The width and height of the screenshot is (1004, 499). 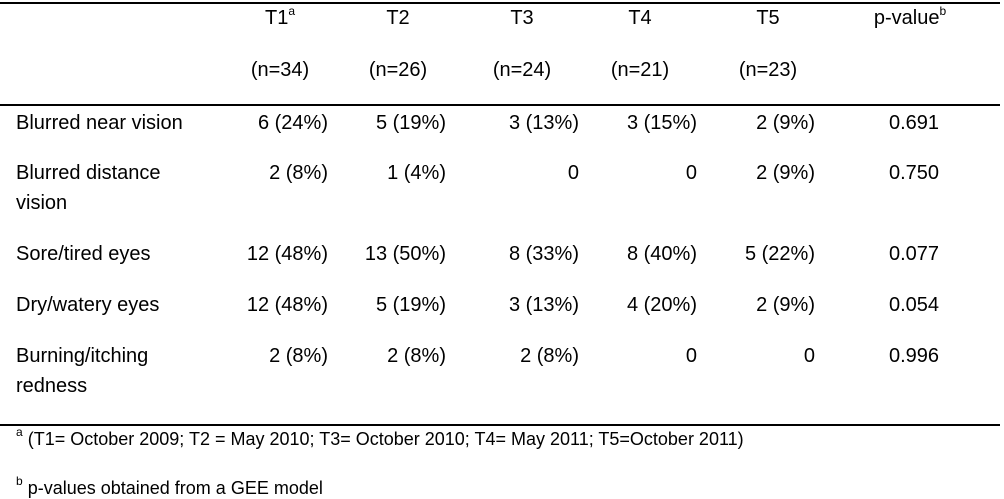 I want to click on column-header: T4, so click(x=640, y=18).